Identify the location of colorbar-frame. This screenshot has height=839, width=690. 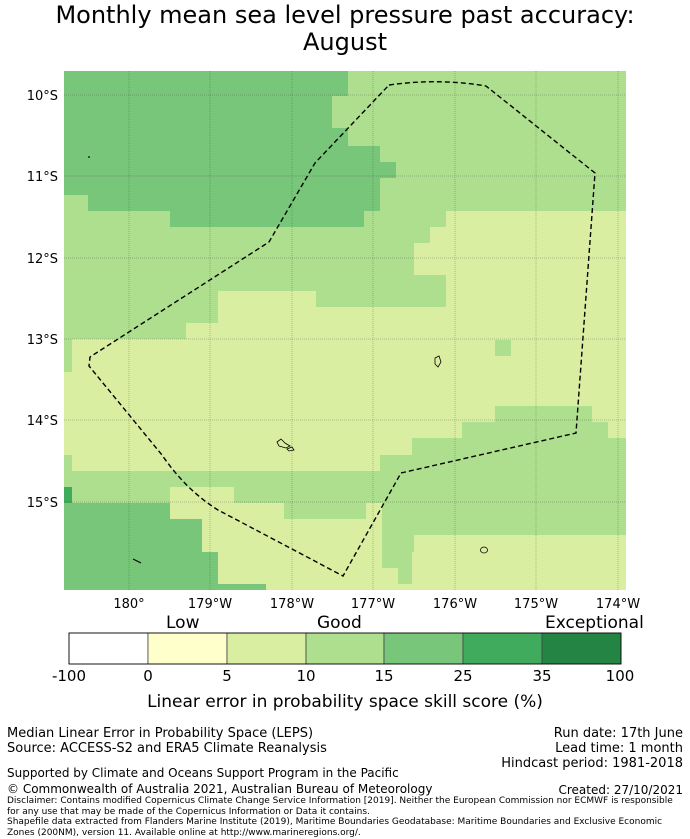
(345, 648).